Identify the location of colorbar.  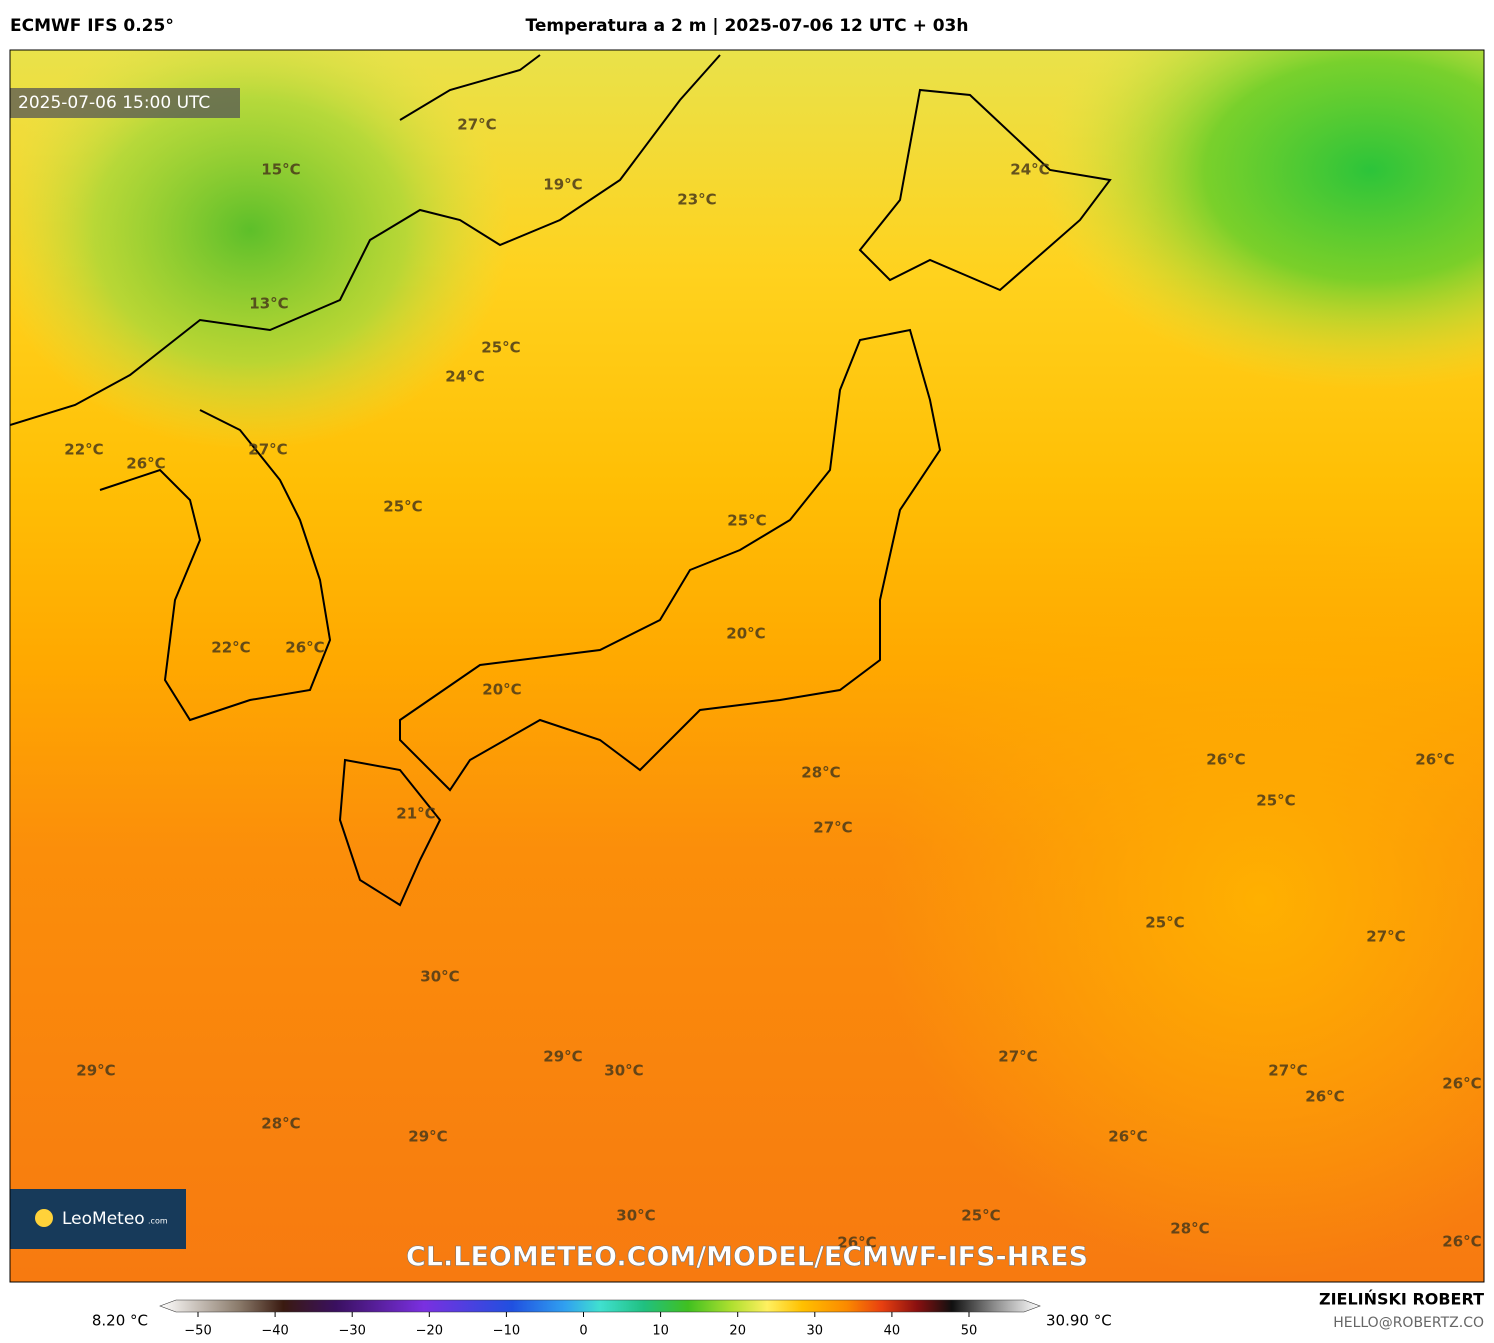
(600, 1306).